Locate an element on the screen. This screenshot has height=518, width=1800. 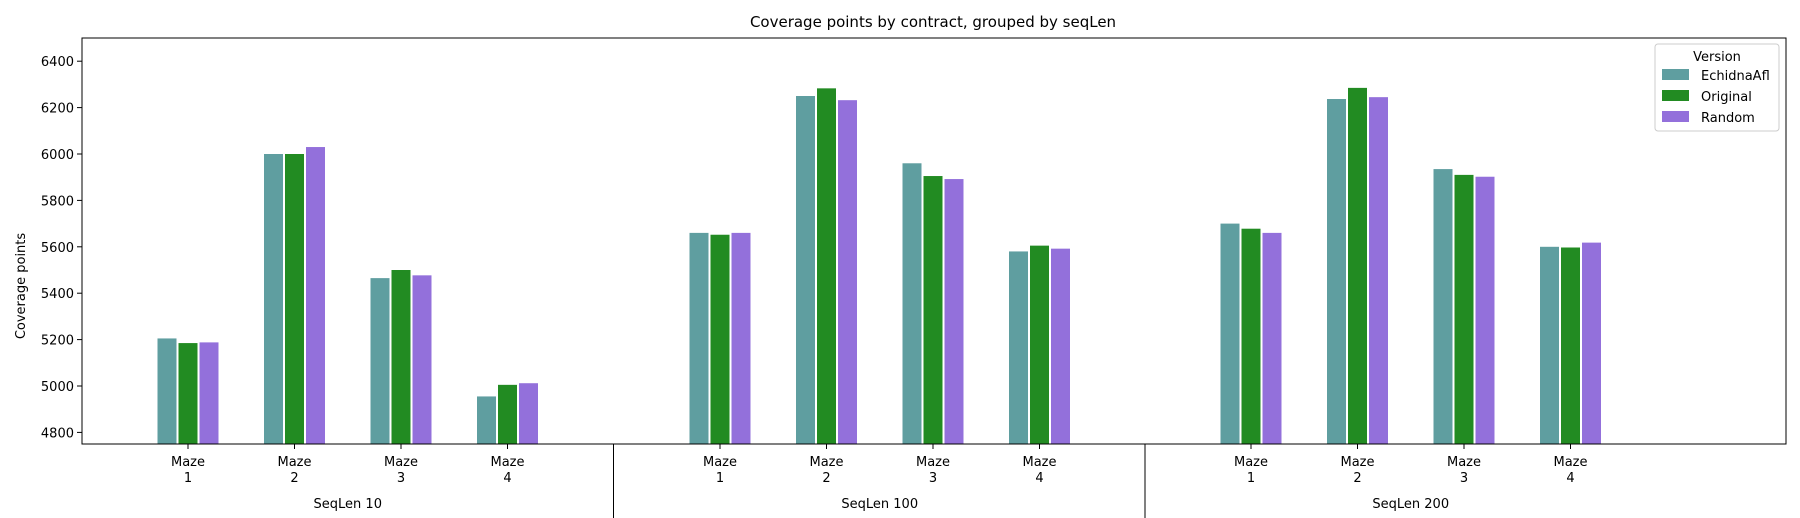
y-tick-label: 5200 is located at coordinates (57, 341).